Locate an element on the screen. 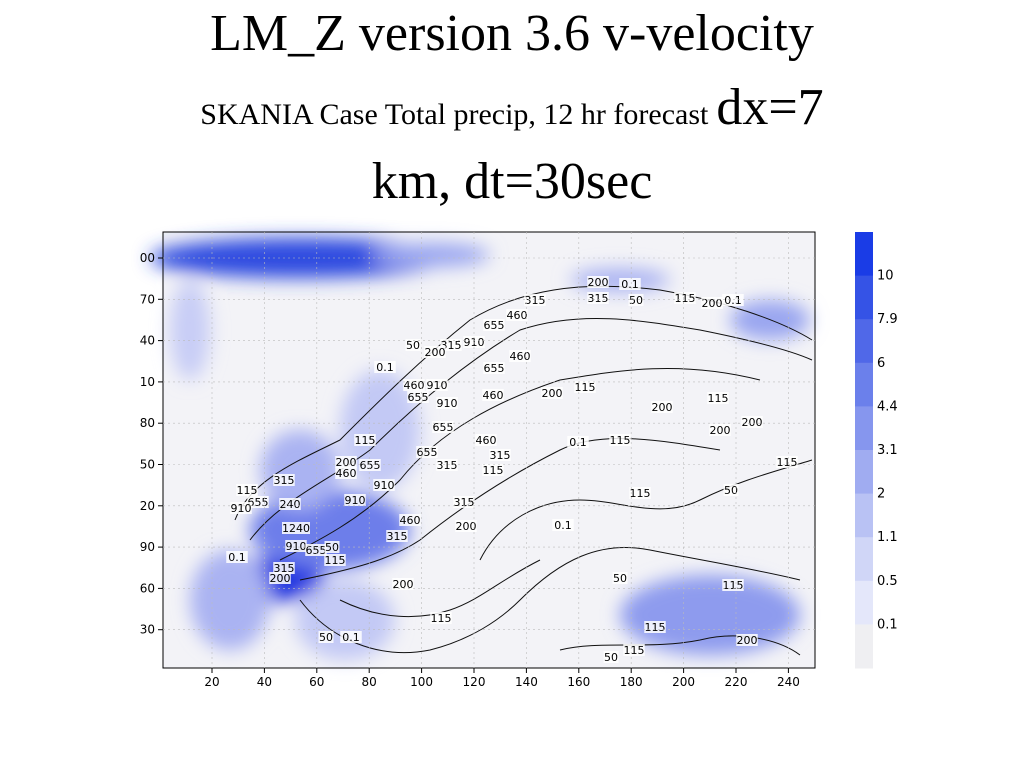  y-tick-label: 00 is located at coordinates (147, 258).